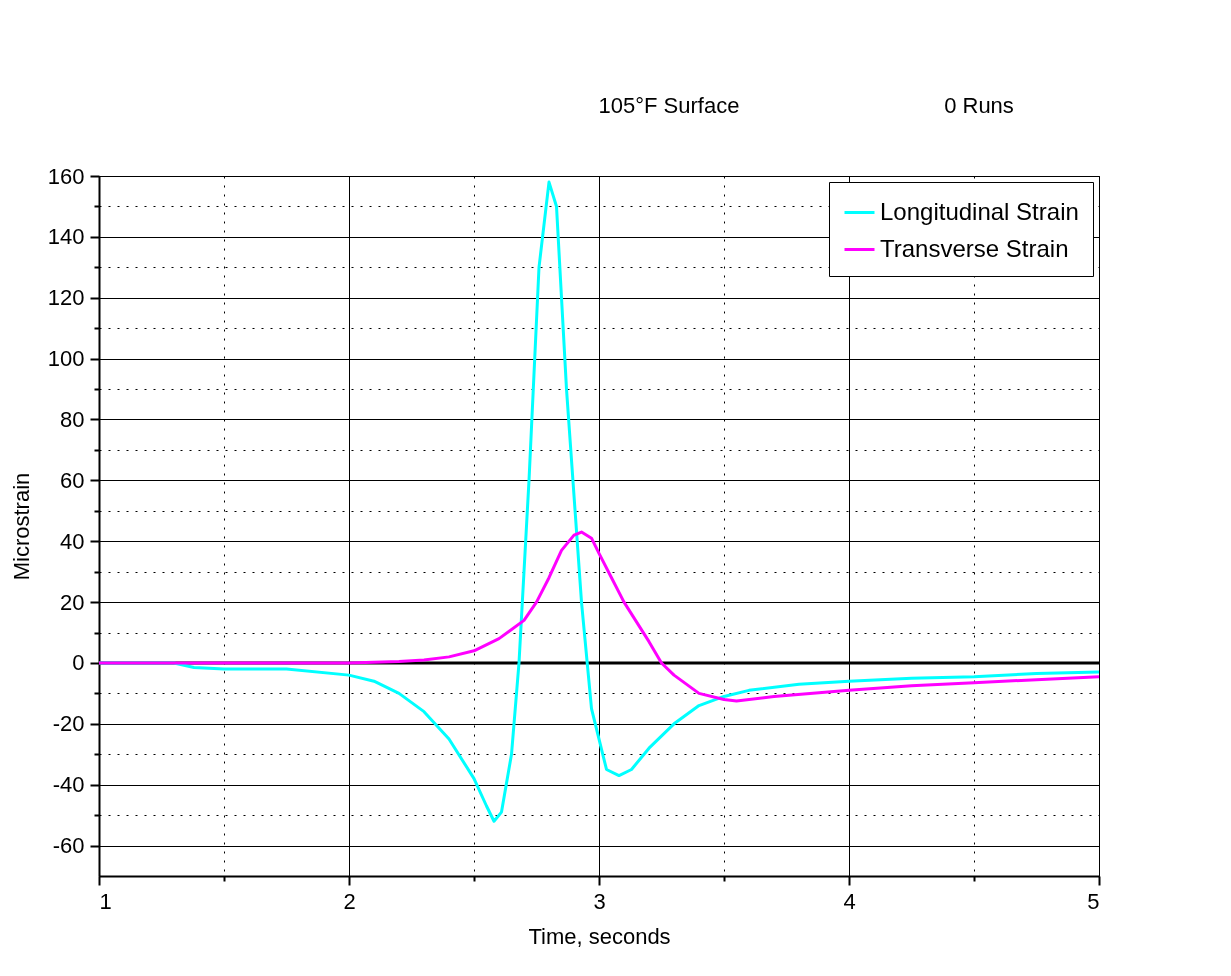  Describe the element at coordinates (599, 901) in the screenshot. I see `x-tick-label: 3` at that location.